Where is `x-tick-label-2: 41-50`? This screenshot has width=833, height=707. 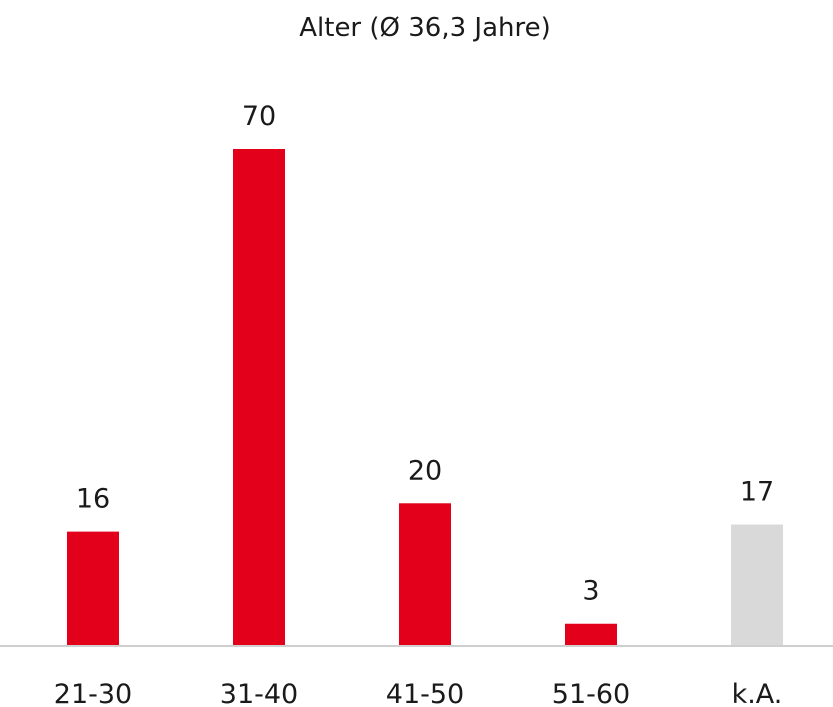
x-tick-label-2: 41-50 is located at coordinates (425, 693).